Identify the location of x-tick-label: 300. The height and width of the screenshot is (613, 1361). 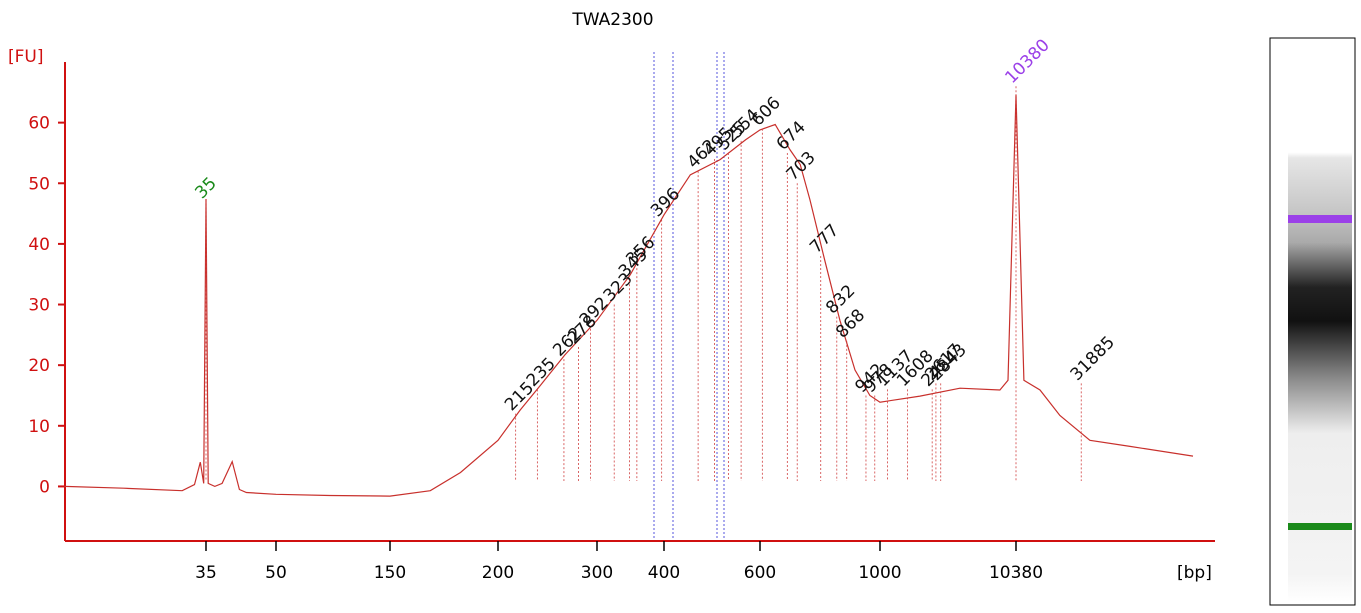
(597, 573).